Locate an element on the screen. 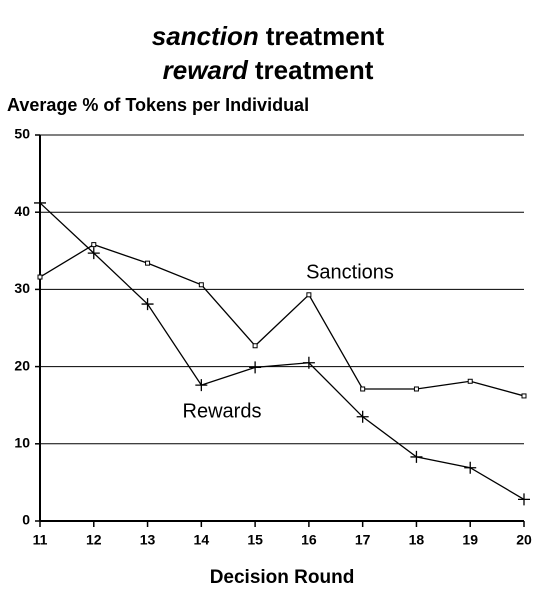 The height and width of the screenshot is (594, 535). y-tick-label: 10 is located at coordinates (22, 443).